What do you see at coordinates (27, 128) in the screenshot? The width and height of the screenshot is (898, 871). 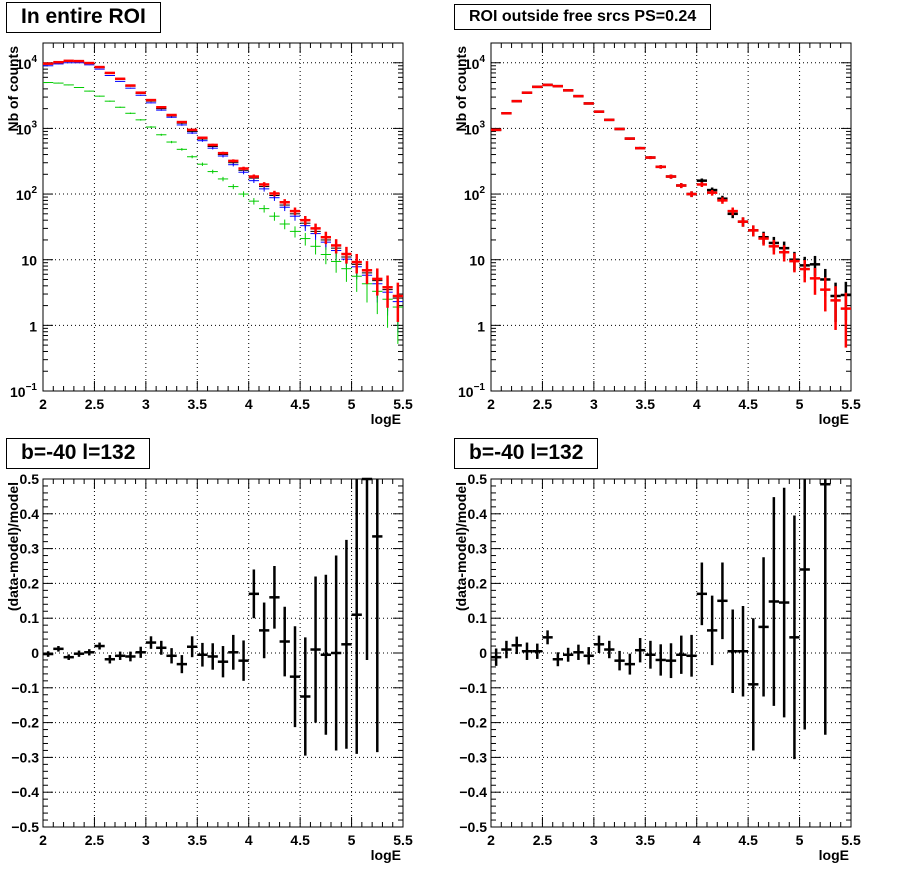 I see `y-tick-label: 10³` at bounding box center [27, 128].